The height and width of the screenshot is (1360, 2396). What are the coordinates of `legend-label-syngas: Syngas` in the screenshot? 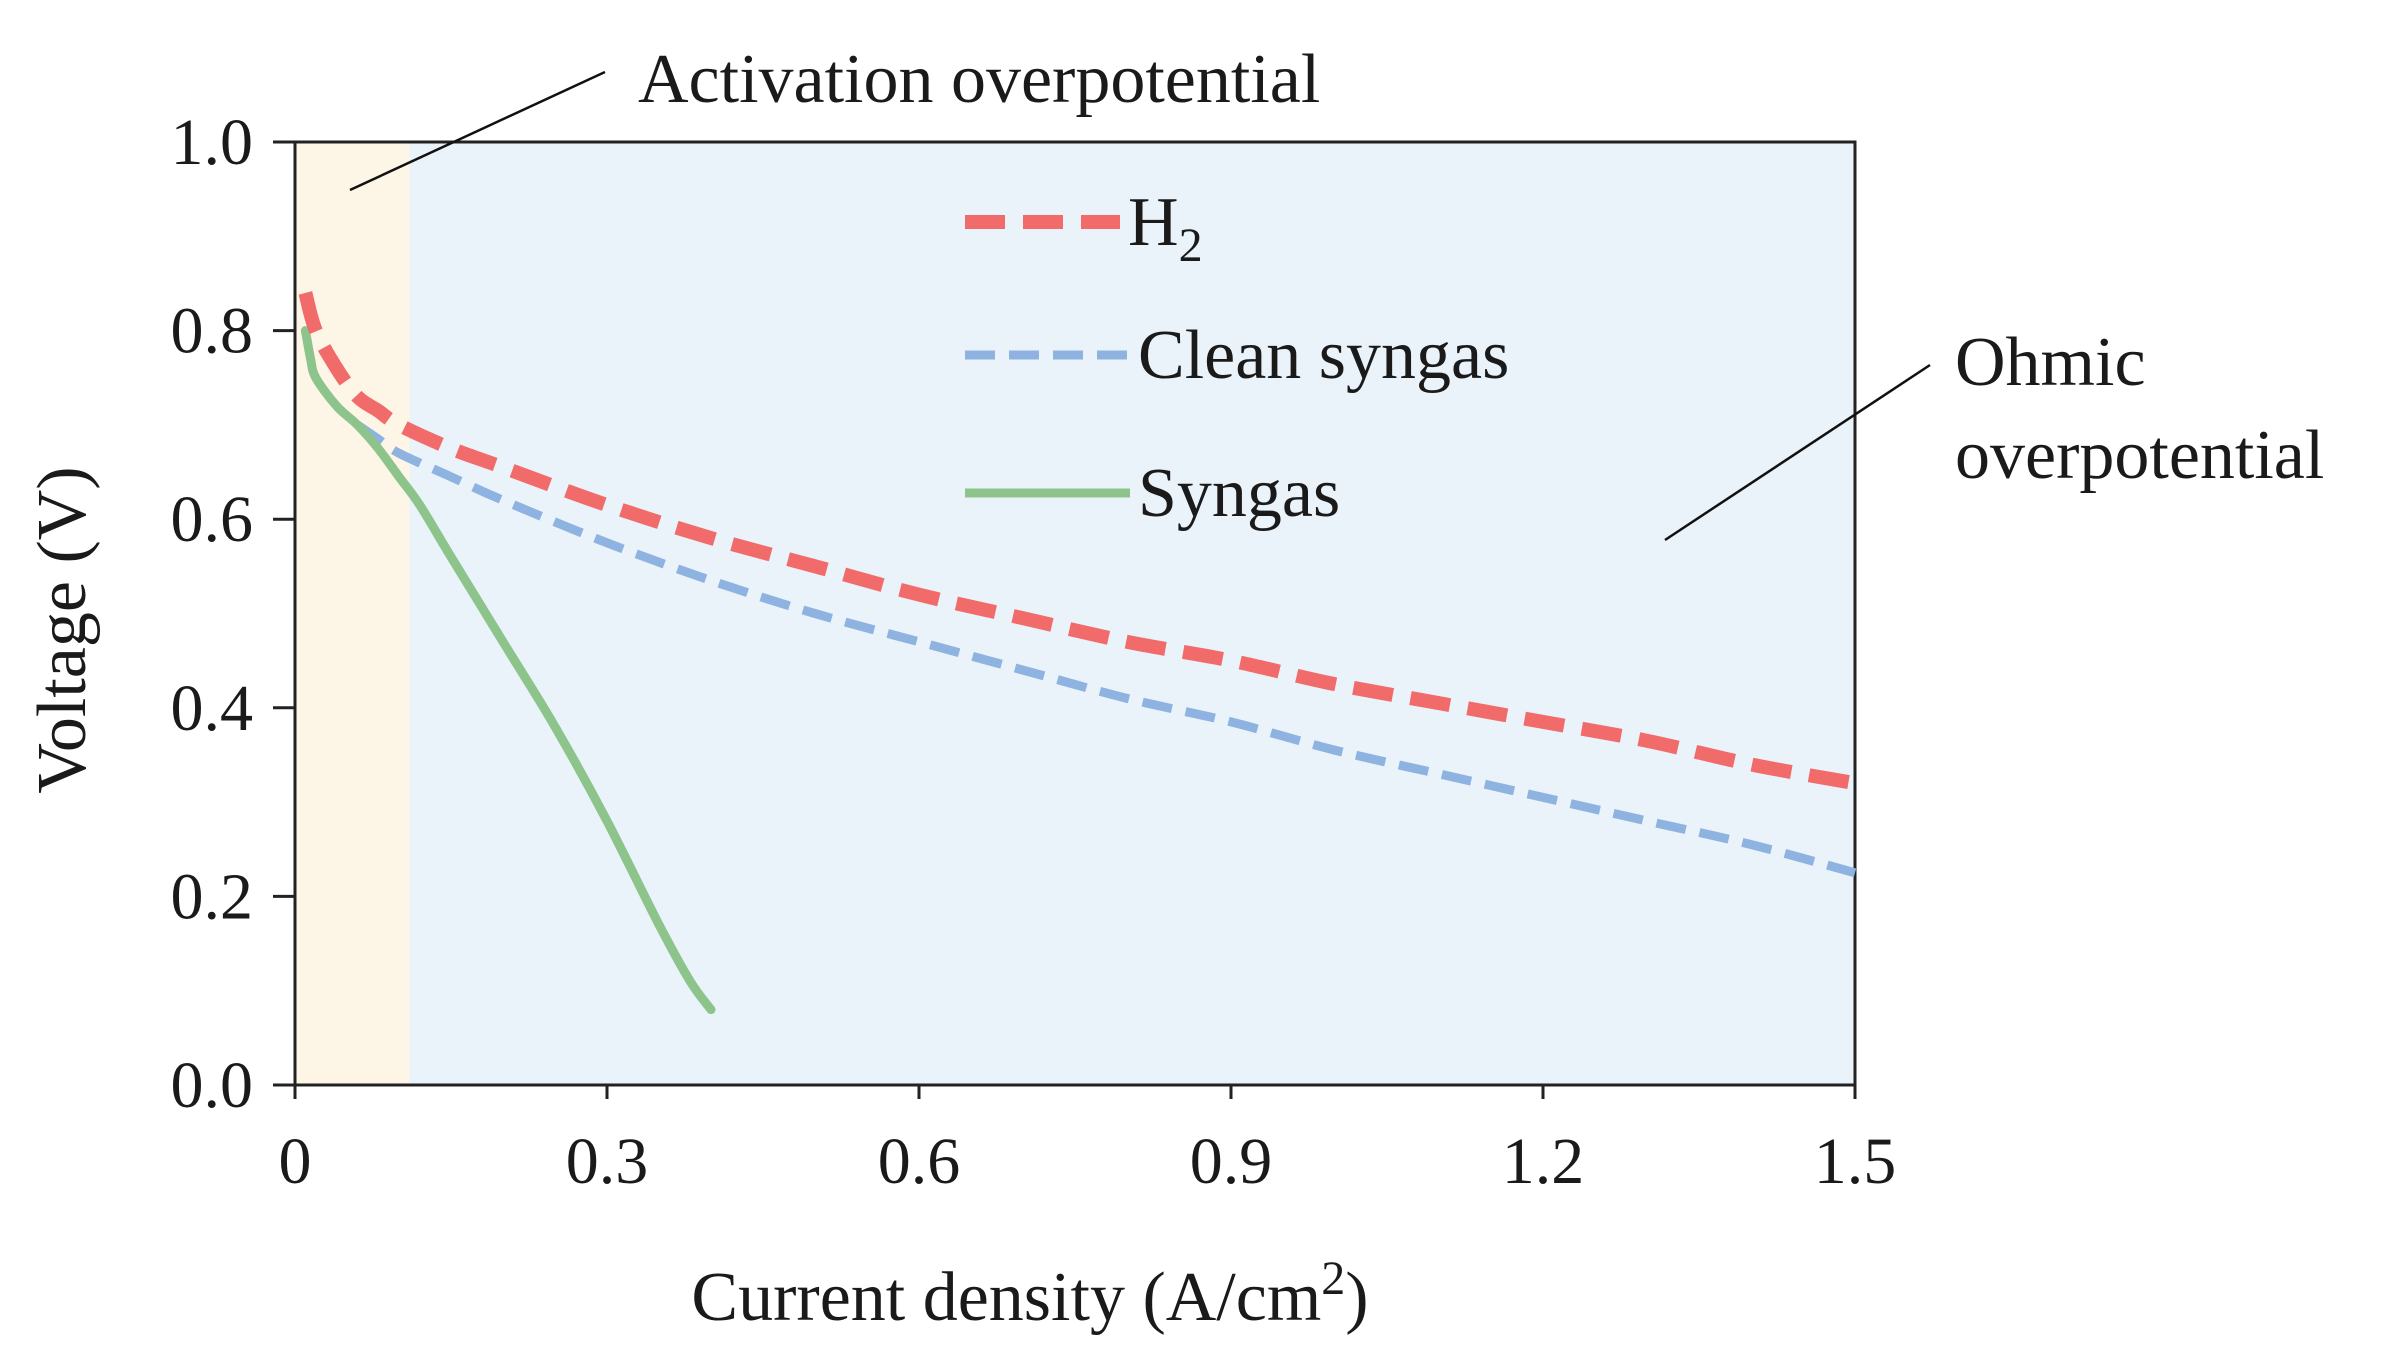 It's located at (1239, 493).